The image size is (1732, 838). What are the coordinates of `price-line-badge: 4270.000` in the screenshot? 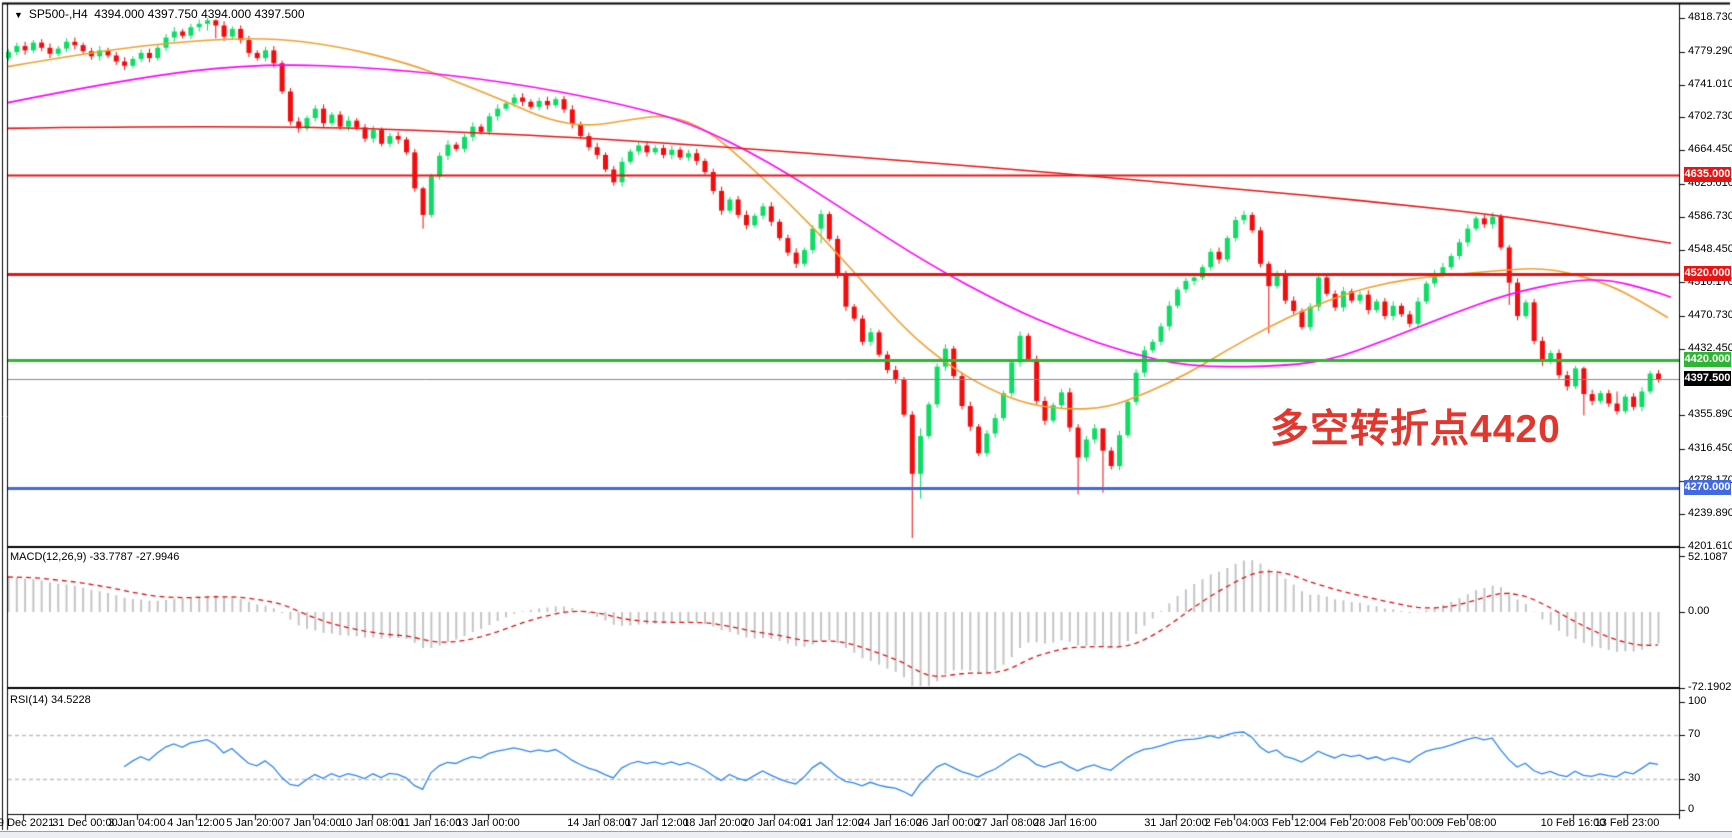 It's located at (1707, 488).